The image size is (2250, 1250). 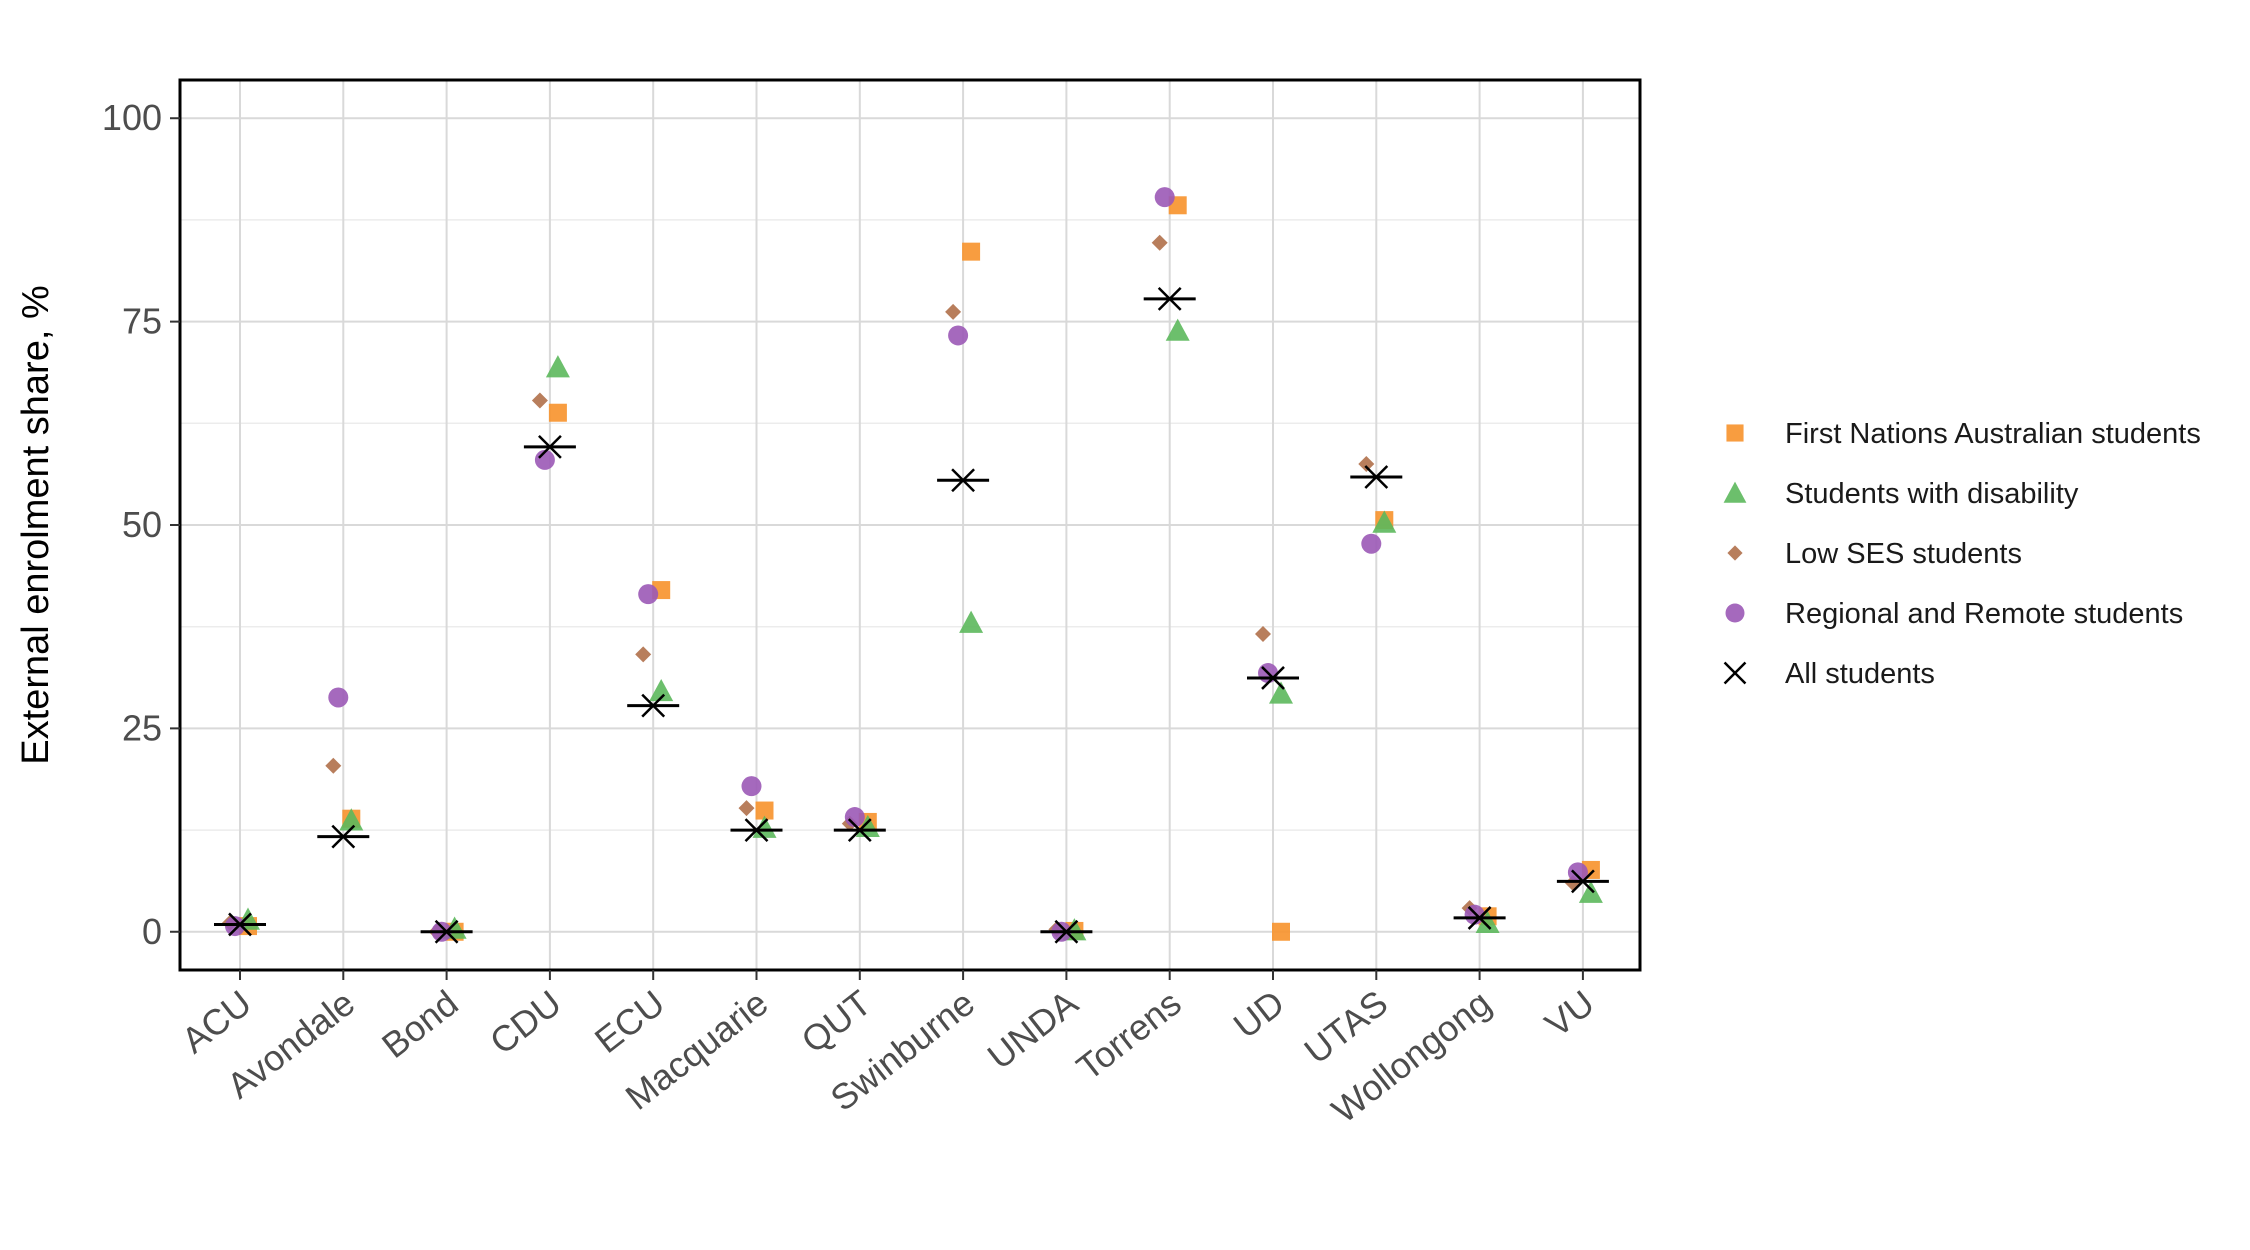 I want to click on legend-label: Regional and Remote students, so click(x=1984, y=614).